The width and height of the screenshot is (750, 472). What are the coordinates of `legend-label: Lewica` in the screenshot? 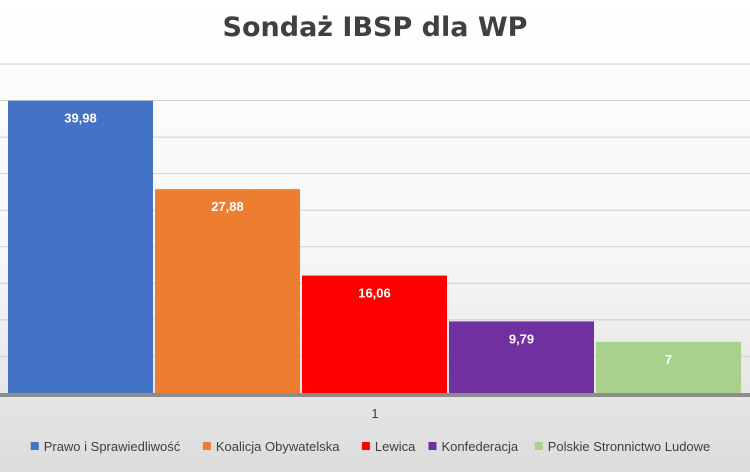 It's located at (395, 446).